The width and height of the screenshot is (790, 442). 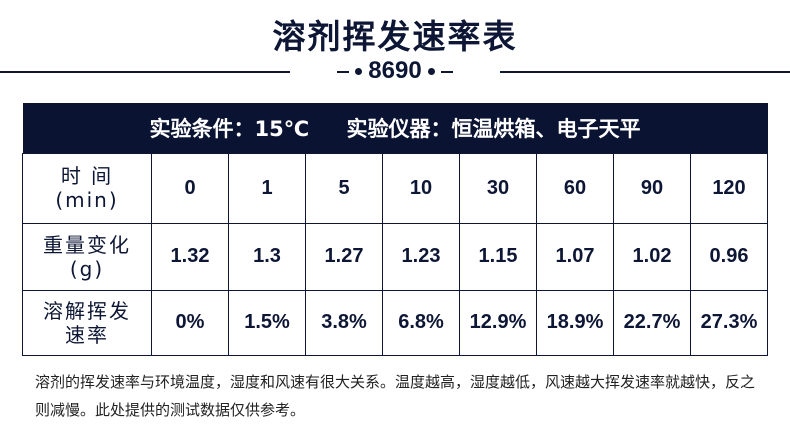 I want to click on table-cell: 1.15, so click(x=498, y=256).